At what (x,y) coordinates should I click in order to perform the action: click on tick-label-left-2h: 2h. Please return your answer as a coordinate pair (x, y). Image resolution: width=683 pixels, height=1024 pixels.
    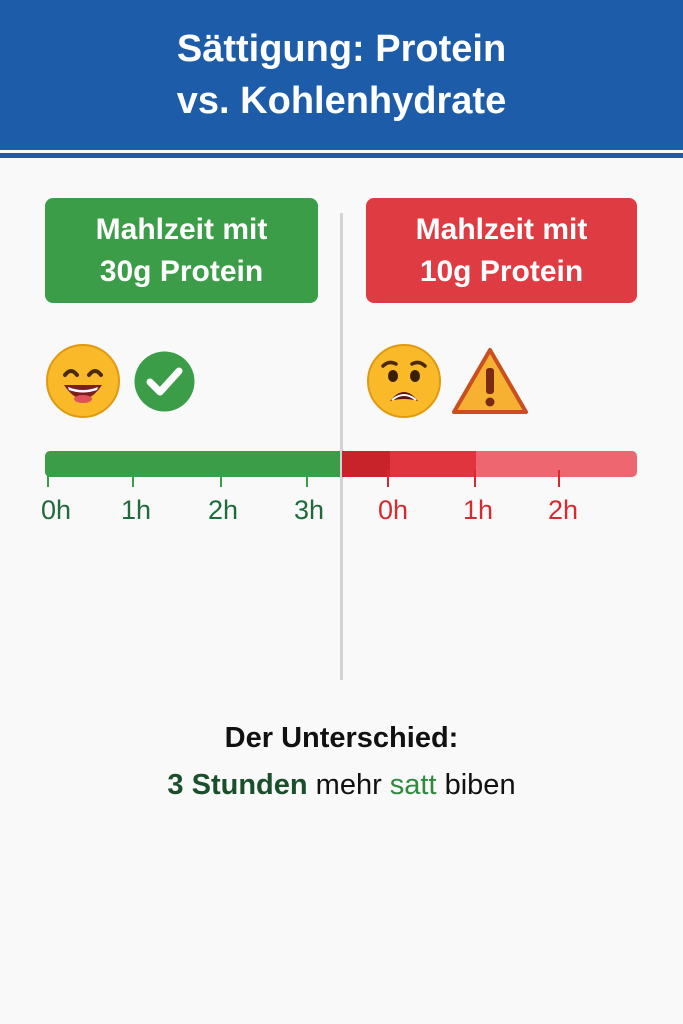
    Looking at the image, I should click on (223, 510).